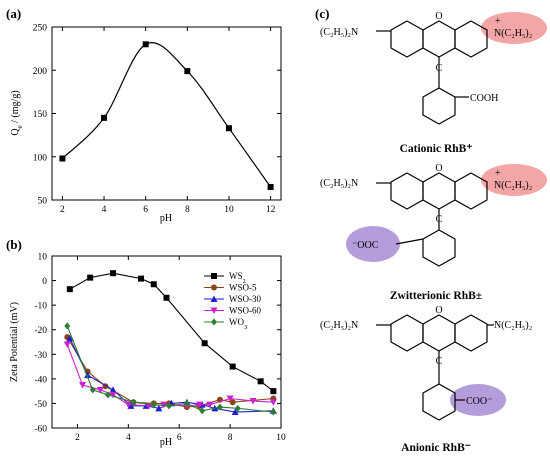 The image size is (550, 461). What do you see at coordinates (438, 168) in the screenshot?
I see `ring-oxygen-2: O` at bounding box center [438, 168].